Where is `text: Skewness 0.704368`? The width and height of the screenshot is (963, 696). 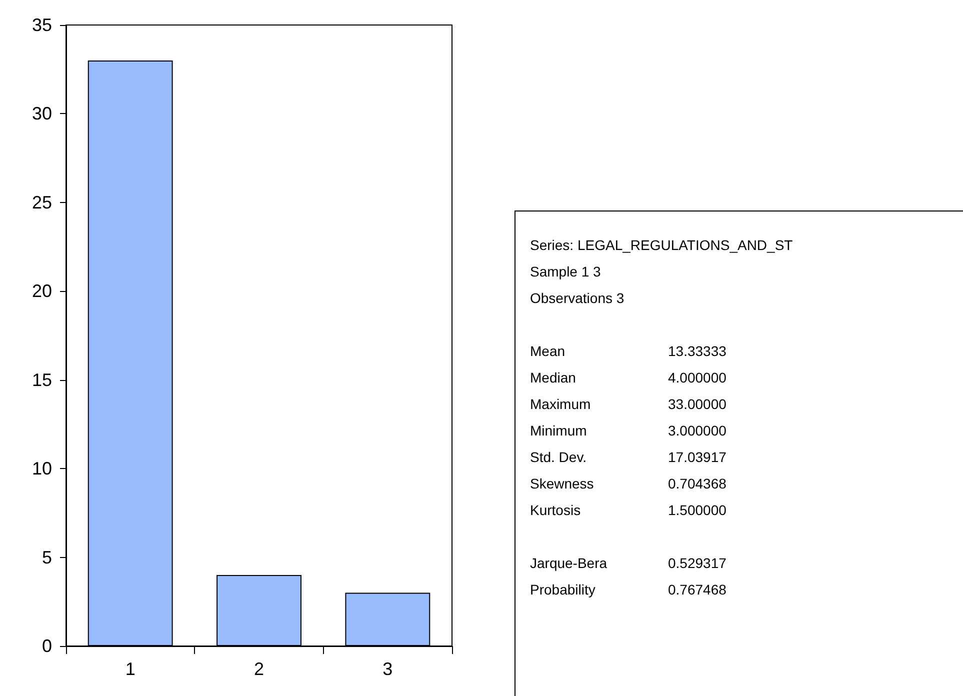
text: Skewness 0.704368 is located at coordinates (628, 484).